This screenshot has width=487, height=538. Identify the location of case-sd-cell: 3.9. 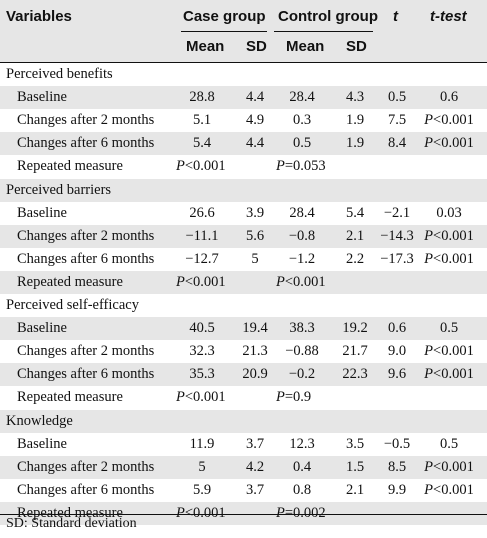
(255, 212).